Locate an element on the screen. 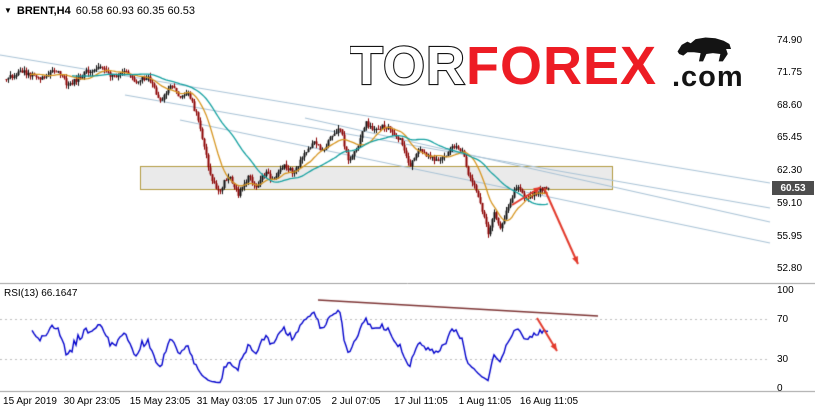  svg-text: TORFOREX is located at coordinates (503, 65).